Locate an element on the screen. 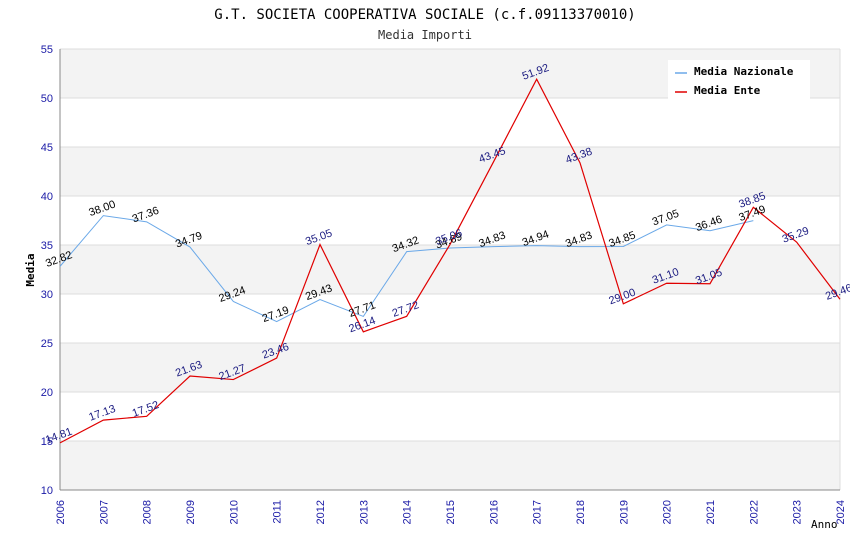 Image resolution: width=850 pixels, height=550 pixels. x-tick-label: 2017 is located at coordinates (538, 512).